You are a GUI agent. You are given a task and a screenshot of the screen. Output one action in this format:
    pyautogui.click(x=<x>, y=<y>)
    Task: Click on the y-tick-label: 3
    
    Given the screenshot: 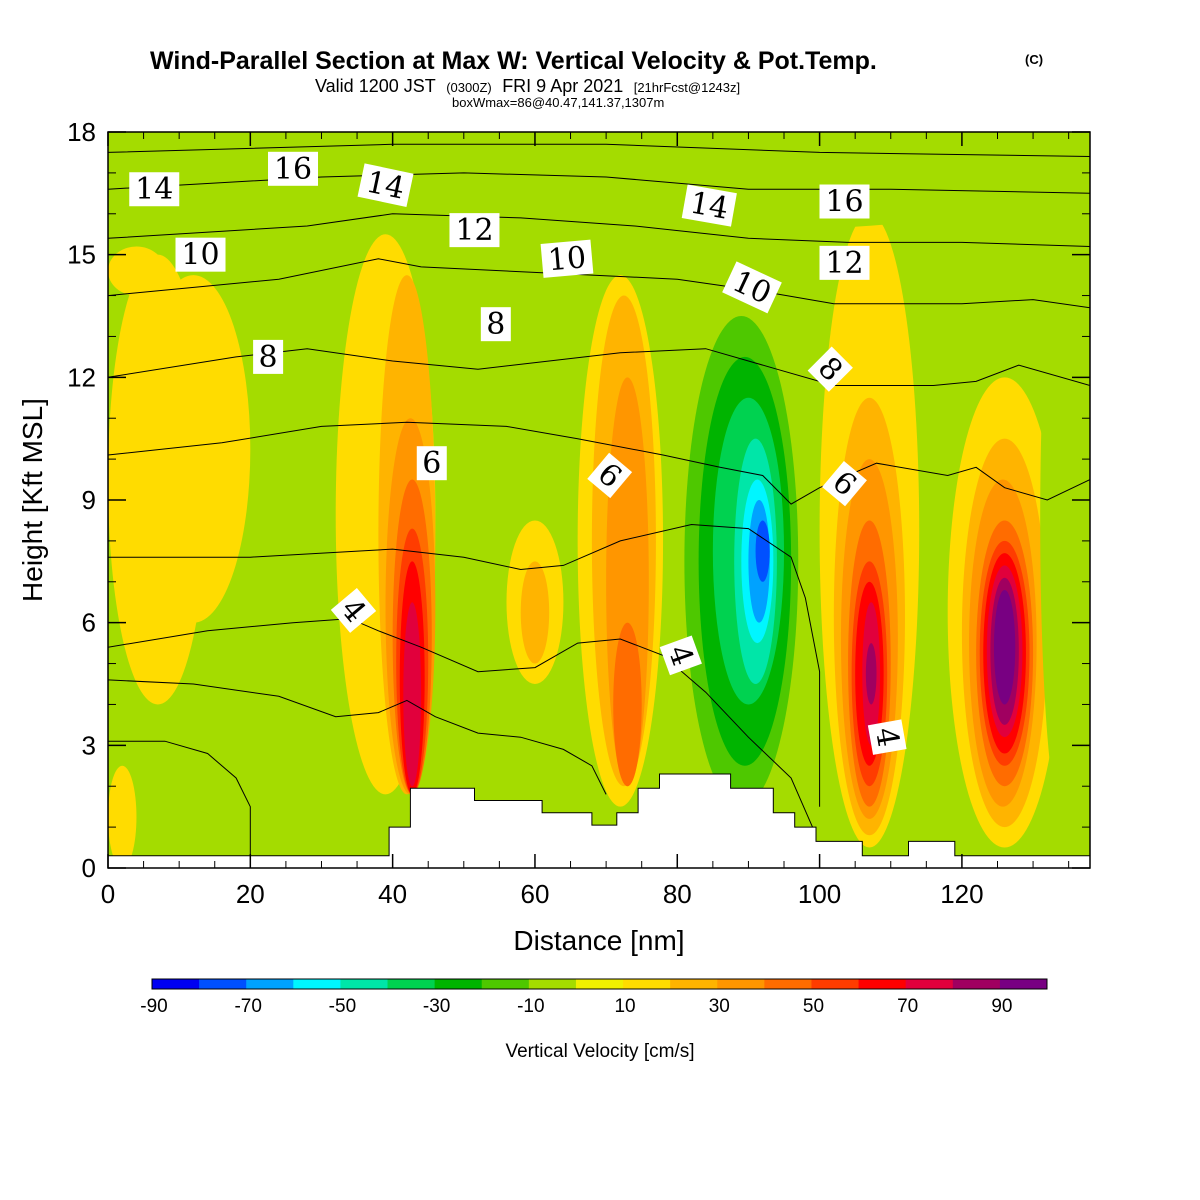 What is the action you would take?
    pyautogui.click(x=89, y=745)
    